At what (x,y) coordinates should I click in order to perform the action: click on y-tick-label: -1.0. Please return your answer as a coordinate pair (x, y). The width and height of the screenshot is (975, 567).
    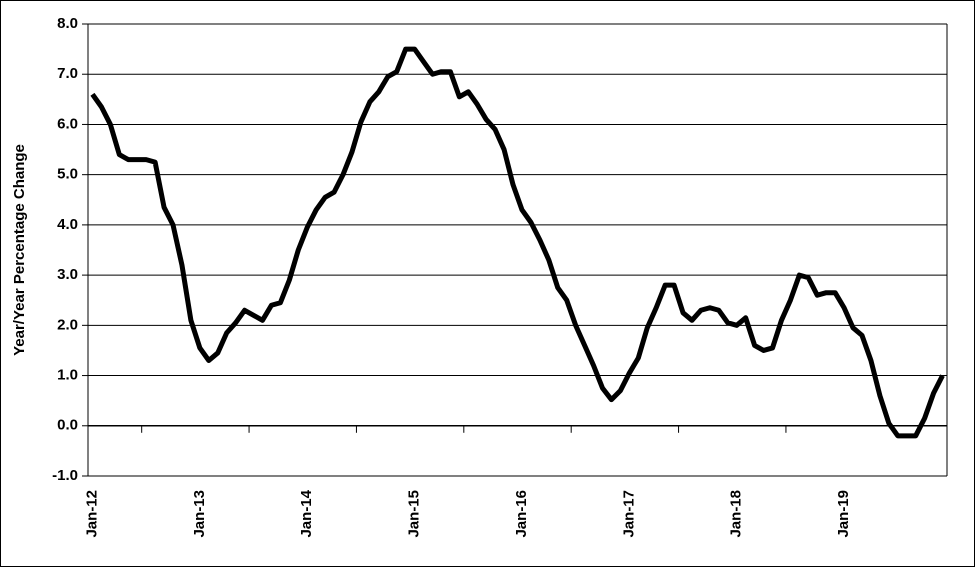
    Looking at the image, I should click on (65, 475).